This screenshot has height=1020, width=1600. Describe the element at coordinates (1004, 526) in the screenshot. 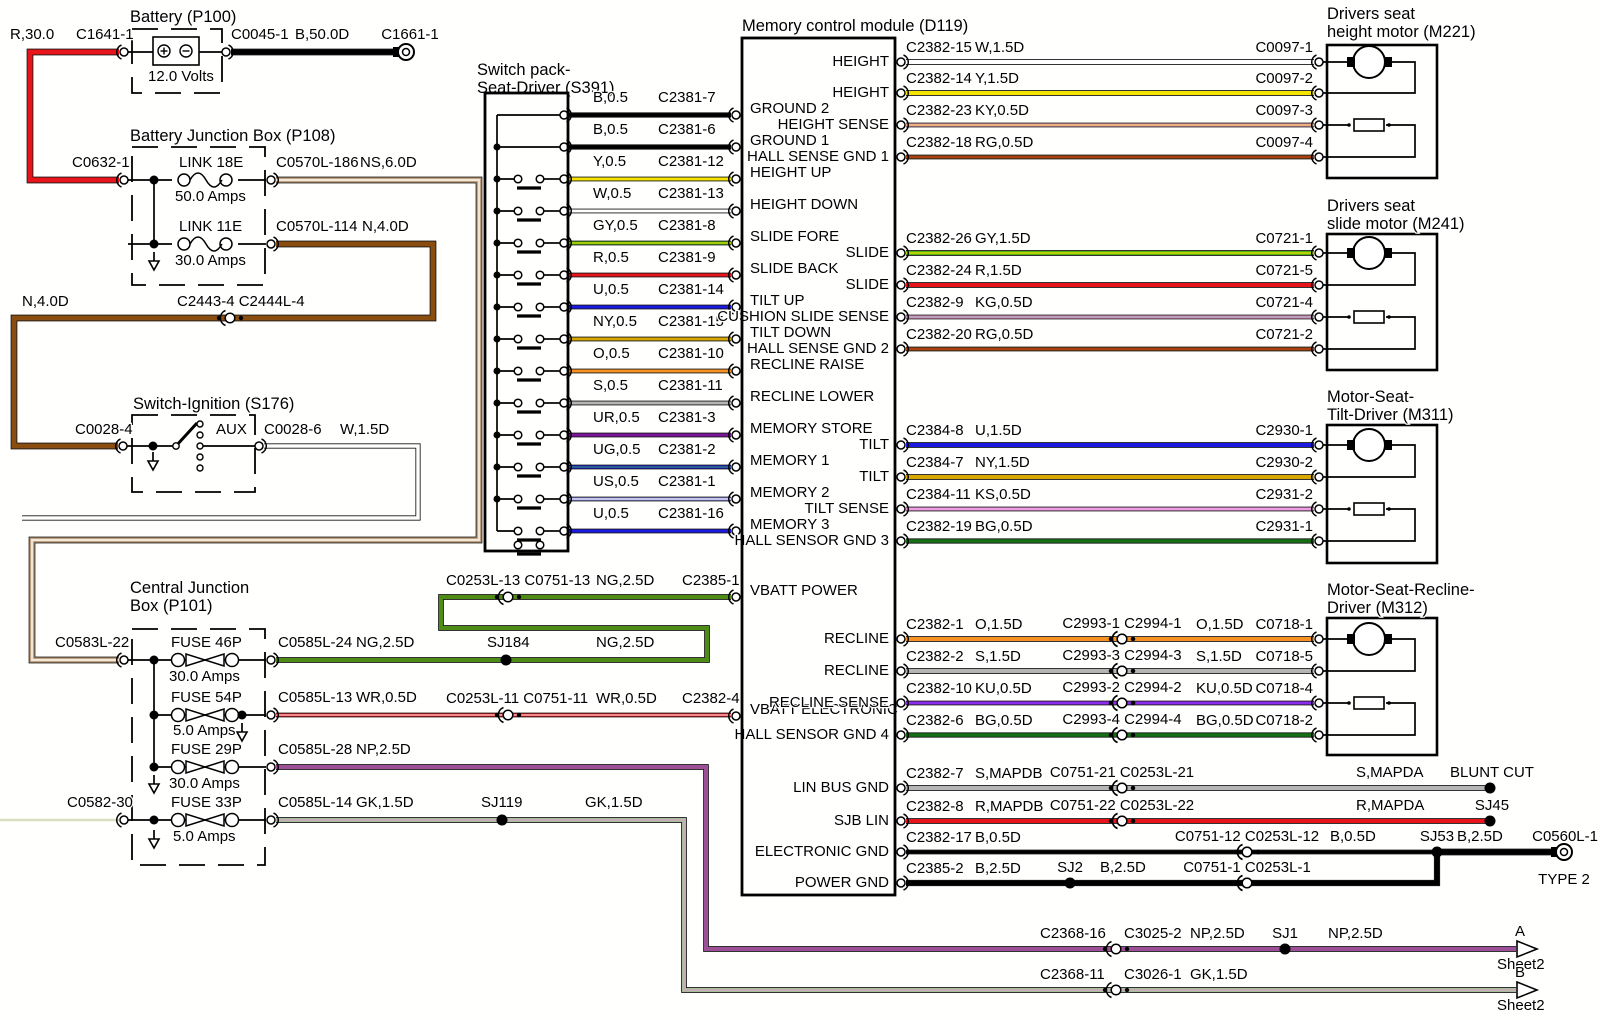

I see `wire-code-label: BG,0.5D` at that location.